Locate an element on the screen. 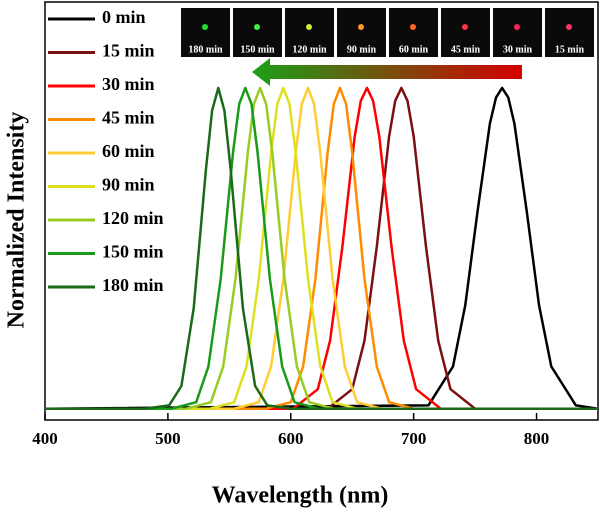 The width and height of the screenshot is (600, 517). y-axis-label: Normalized Intensity is located at coordinates (17, 220).